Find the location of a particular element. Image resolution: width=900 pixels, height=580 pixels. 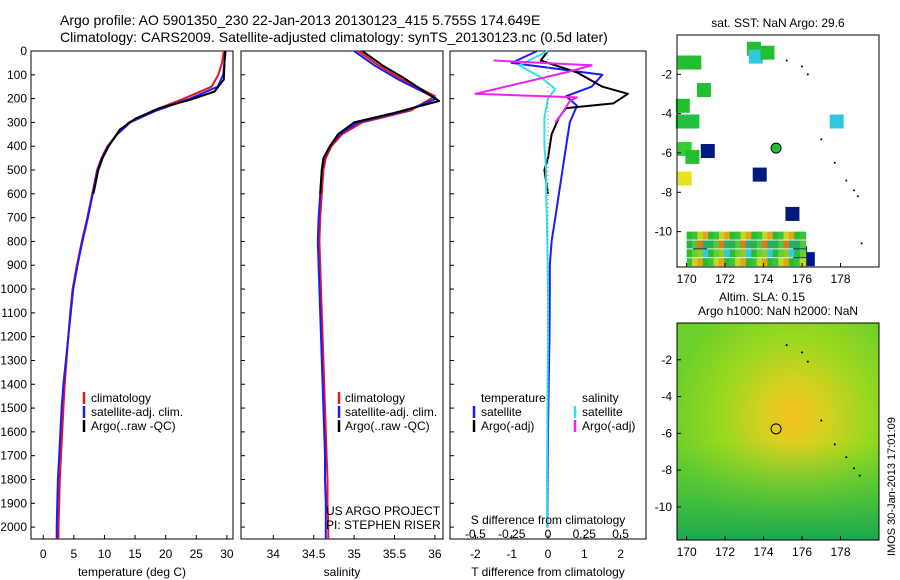

map-y-tick-label: -10 is located at coordinates (664, 507).